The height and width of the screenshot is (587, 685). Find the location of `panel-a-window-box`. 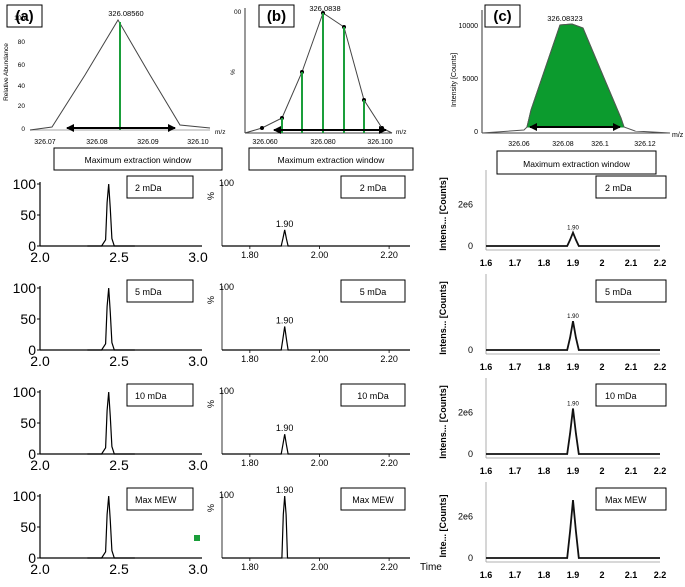

panel-a-window-box is located at coordinates (138, 159).